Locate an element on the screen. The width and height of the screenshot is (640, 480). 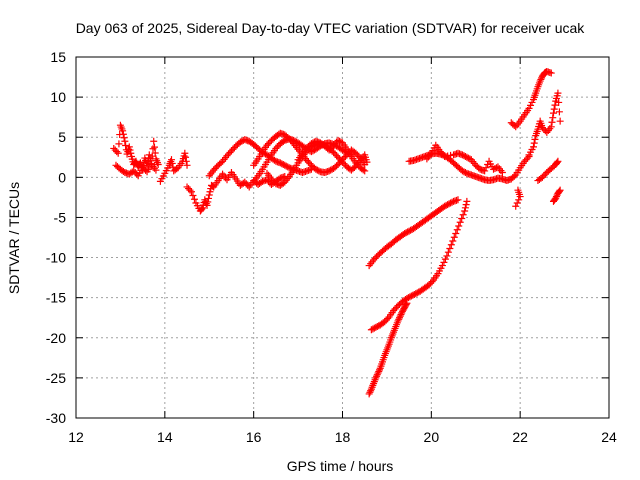
x-tick-label: 12 is located at coordinates (76, 437).